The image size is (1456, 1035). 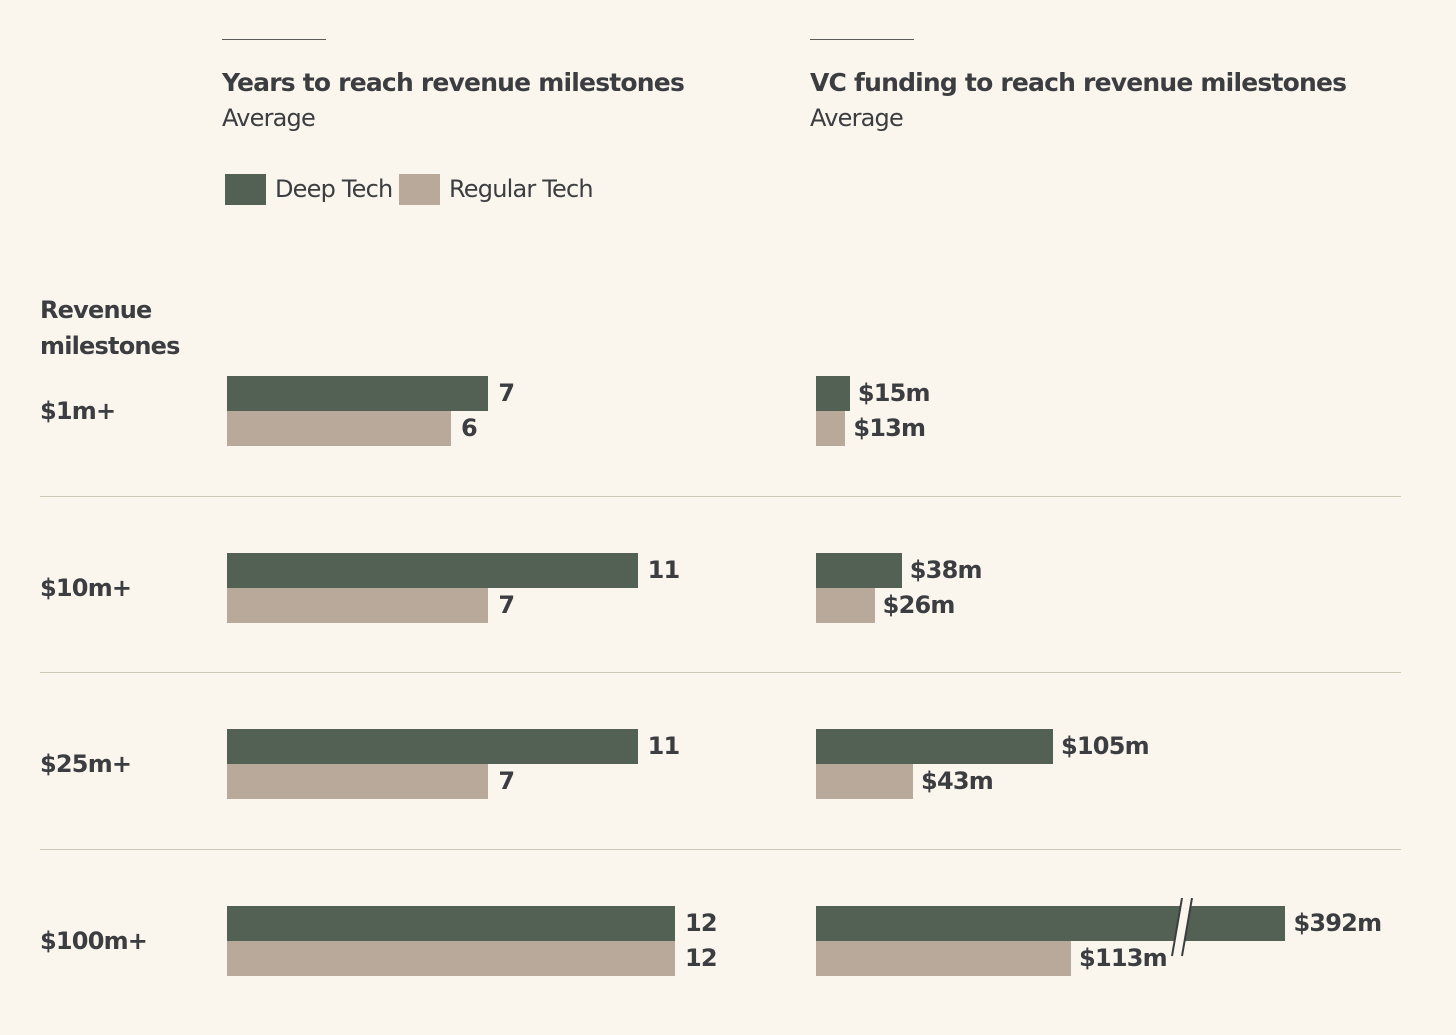 What do you see at coordinates (919, 605) in the screenshot?
I see `data-label-funding: $26m` at bounding box center [919, 605].